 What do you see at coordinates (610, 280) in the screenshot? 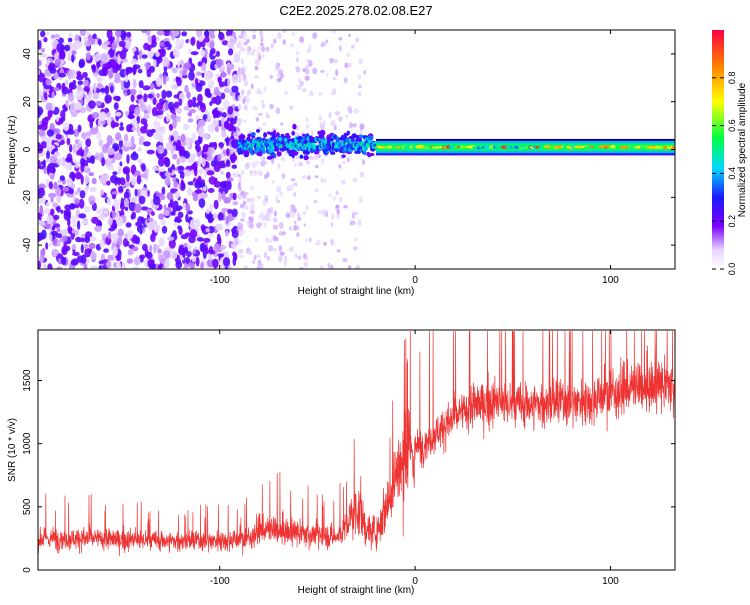
I see `x-tick-label: 100` at bounding box center [610, 280].